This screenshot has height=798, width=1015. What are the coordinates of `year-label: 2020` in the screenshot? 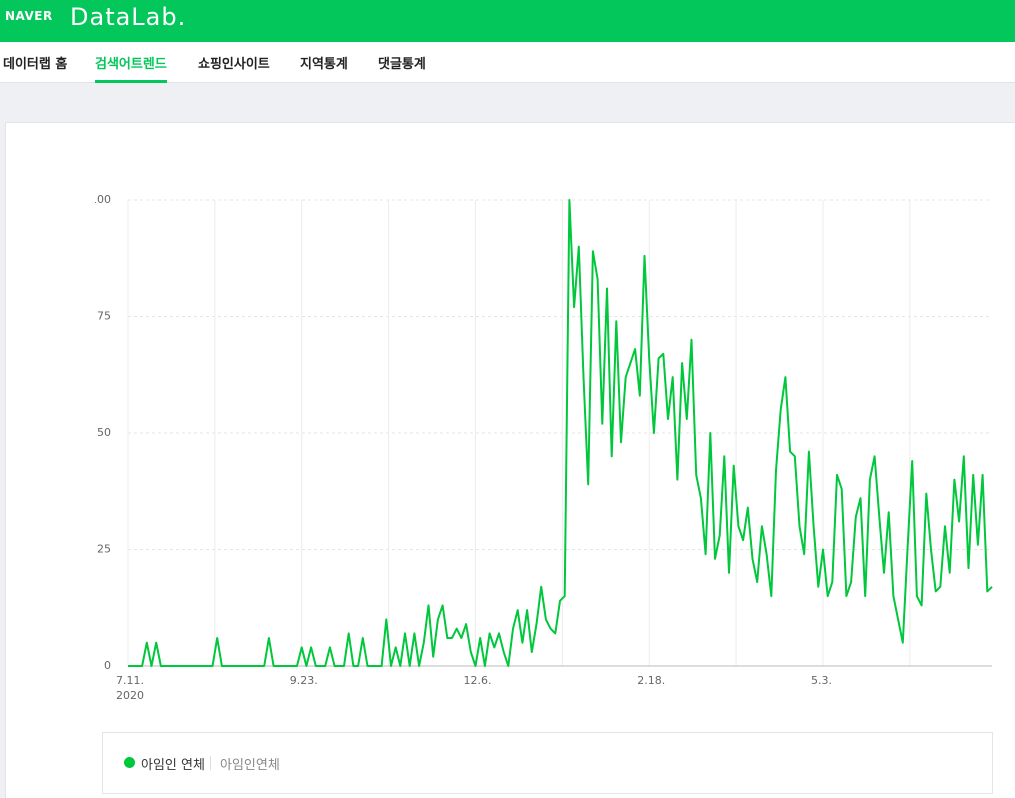 It's located at (130, 695).